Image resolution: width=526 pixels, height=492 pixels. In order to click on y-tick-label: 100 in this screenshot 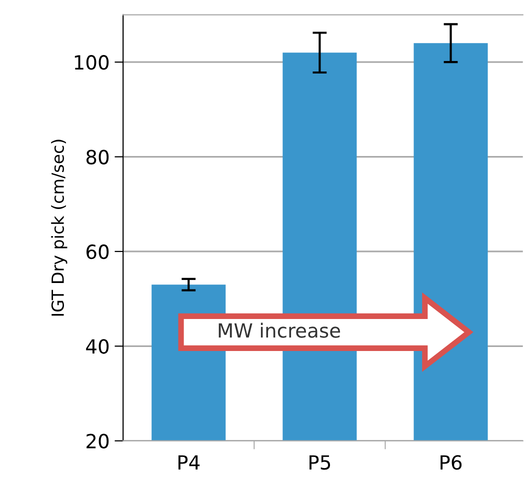, I will do `click(91, 62)`.